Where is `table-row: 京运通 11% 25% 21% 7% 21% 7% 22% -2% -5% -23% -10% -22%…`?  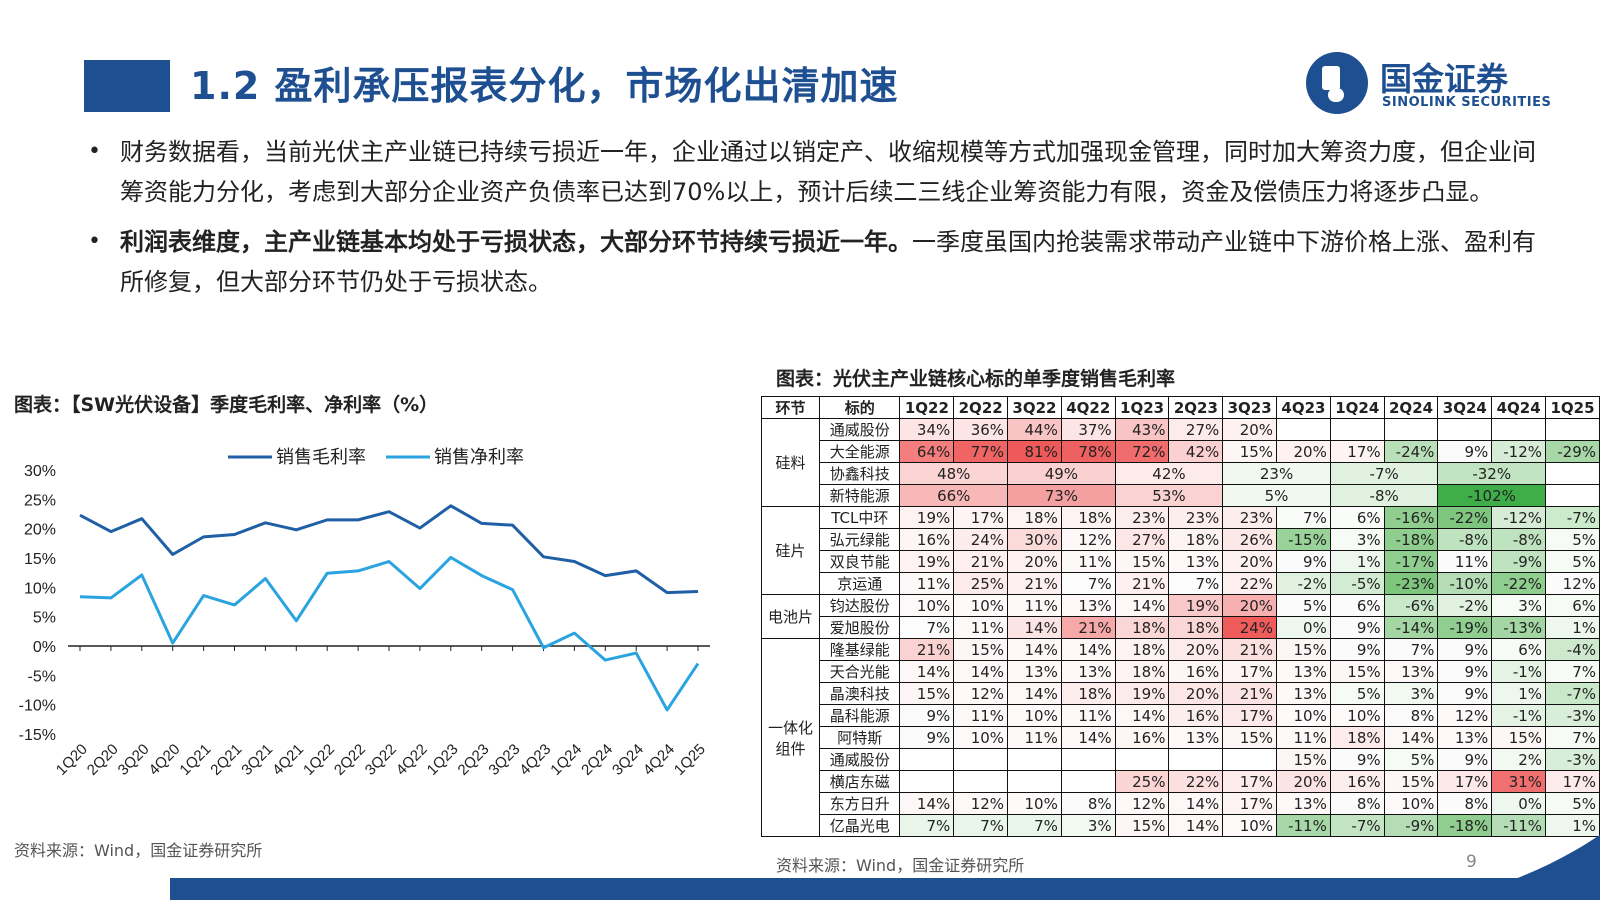 table-row: 京运通 11% 25% 21% 7% 21% 7% 22% -2% -5% -23% -10% -22%… is located at coordinates (1181, 583).